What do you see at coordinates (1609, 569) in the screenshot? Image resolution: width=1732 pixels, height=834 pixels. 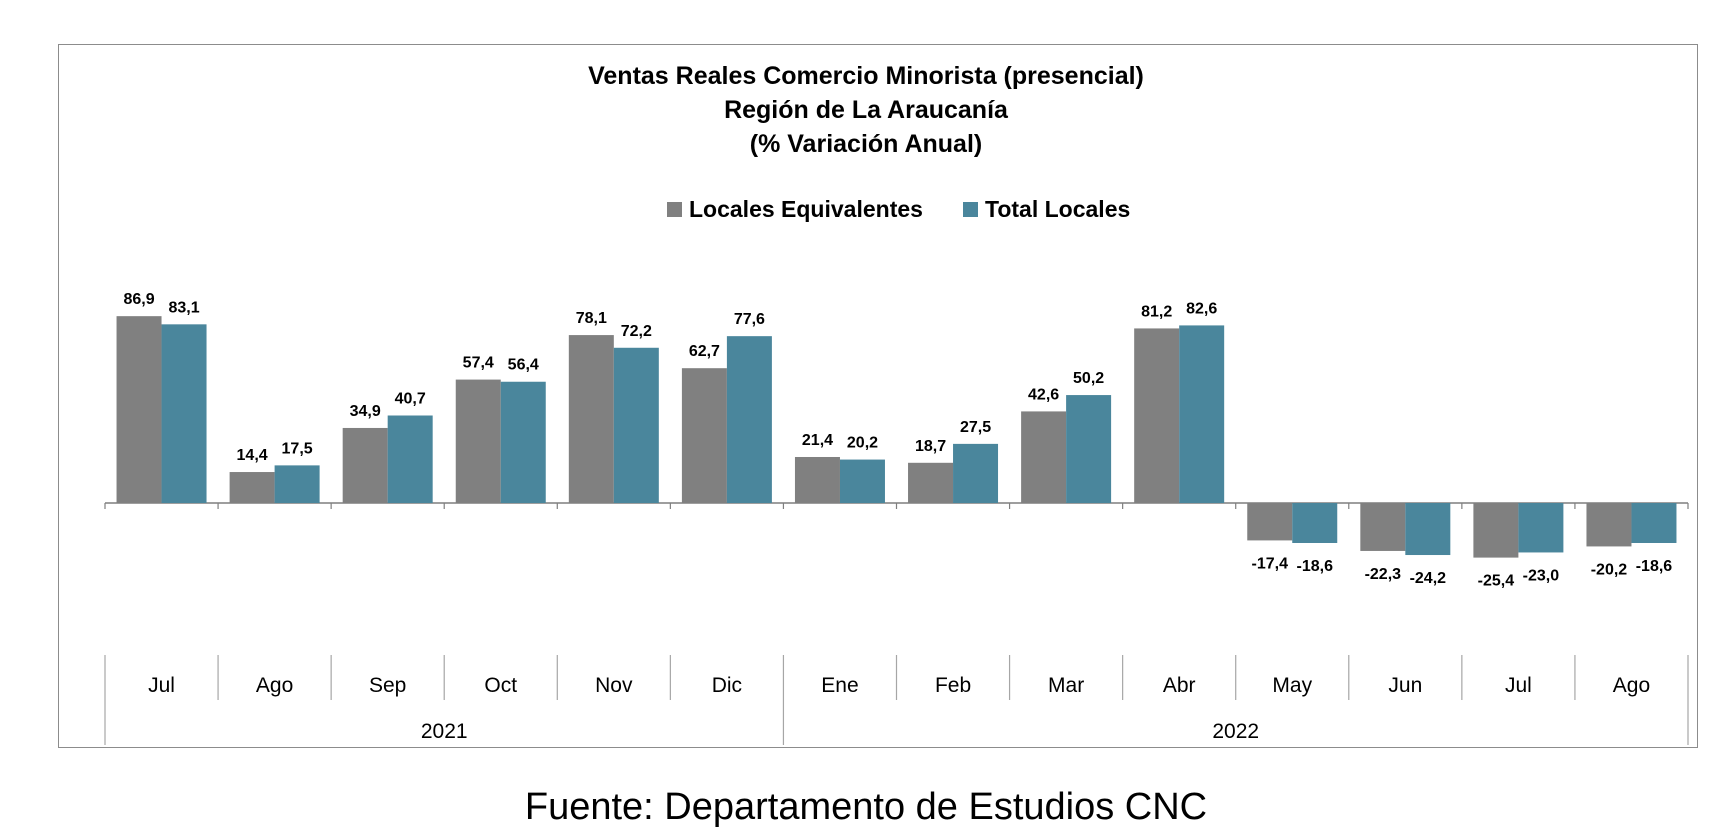 I see `data-label: -20,2` at bounding box center [1609, 569].